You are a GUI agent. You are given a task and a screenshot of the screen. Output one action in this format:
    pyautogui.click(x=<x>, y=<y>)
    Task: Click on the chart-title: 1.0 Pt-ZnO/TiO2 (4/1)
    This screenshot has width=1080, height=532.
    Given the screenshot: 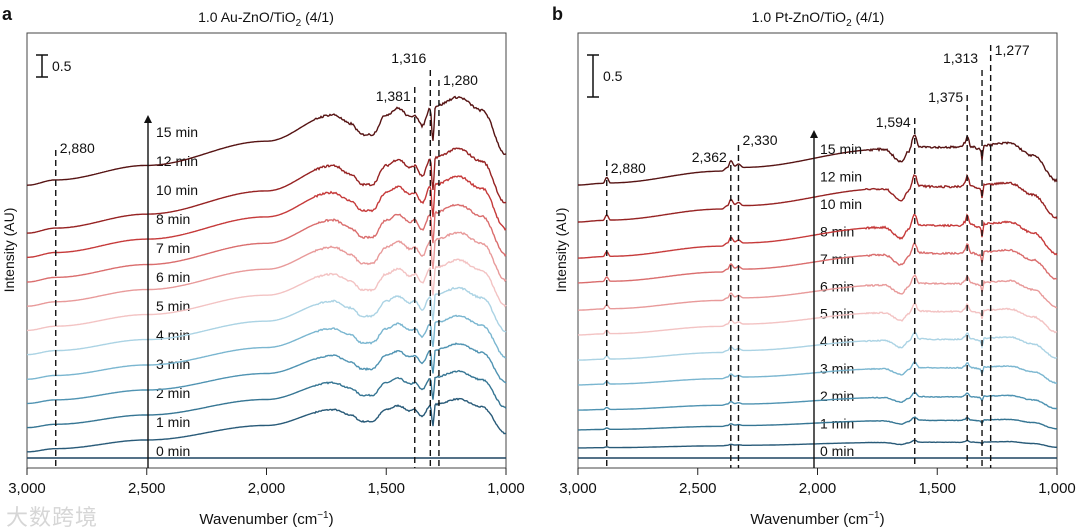 What is the action you would take?
    pyautogui.click(x=818, y=19)
    